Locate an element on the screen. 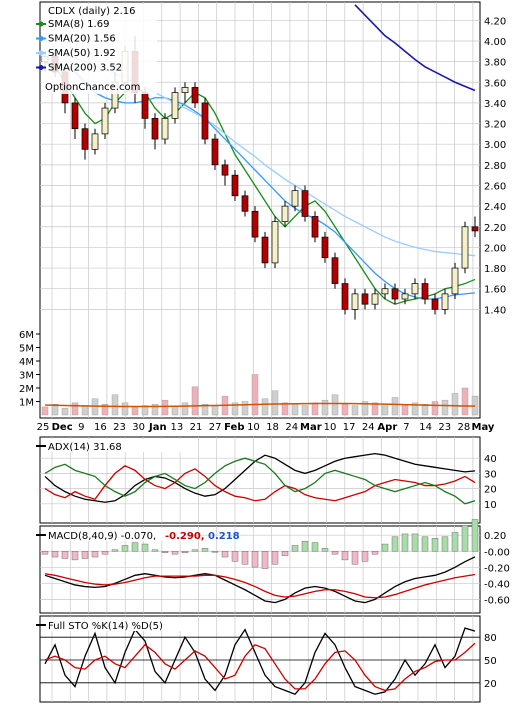 The height and width of the screenshot is (710, 526). price-tick-label: 2.80 is located at coordinates (495, 166).